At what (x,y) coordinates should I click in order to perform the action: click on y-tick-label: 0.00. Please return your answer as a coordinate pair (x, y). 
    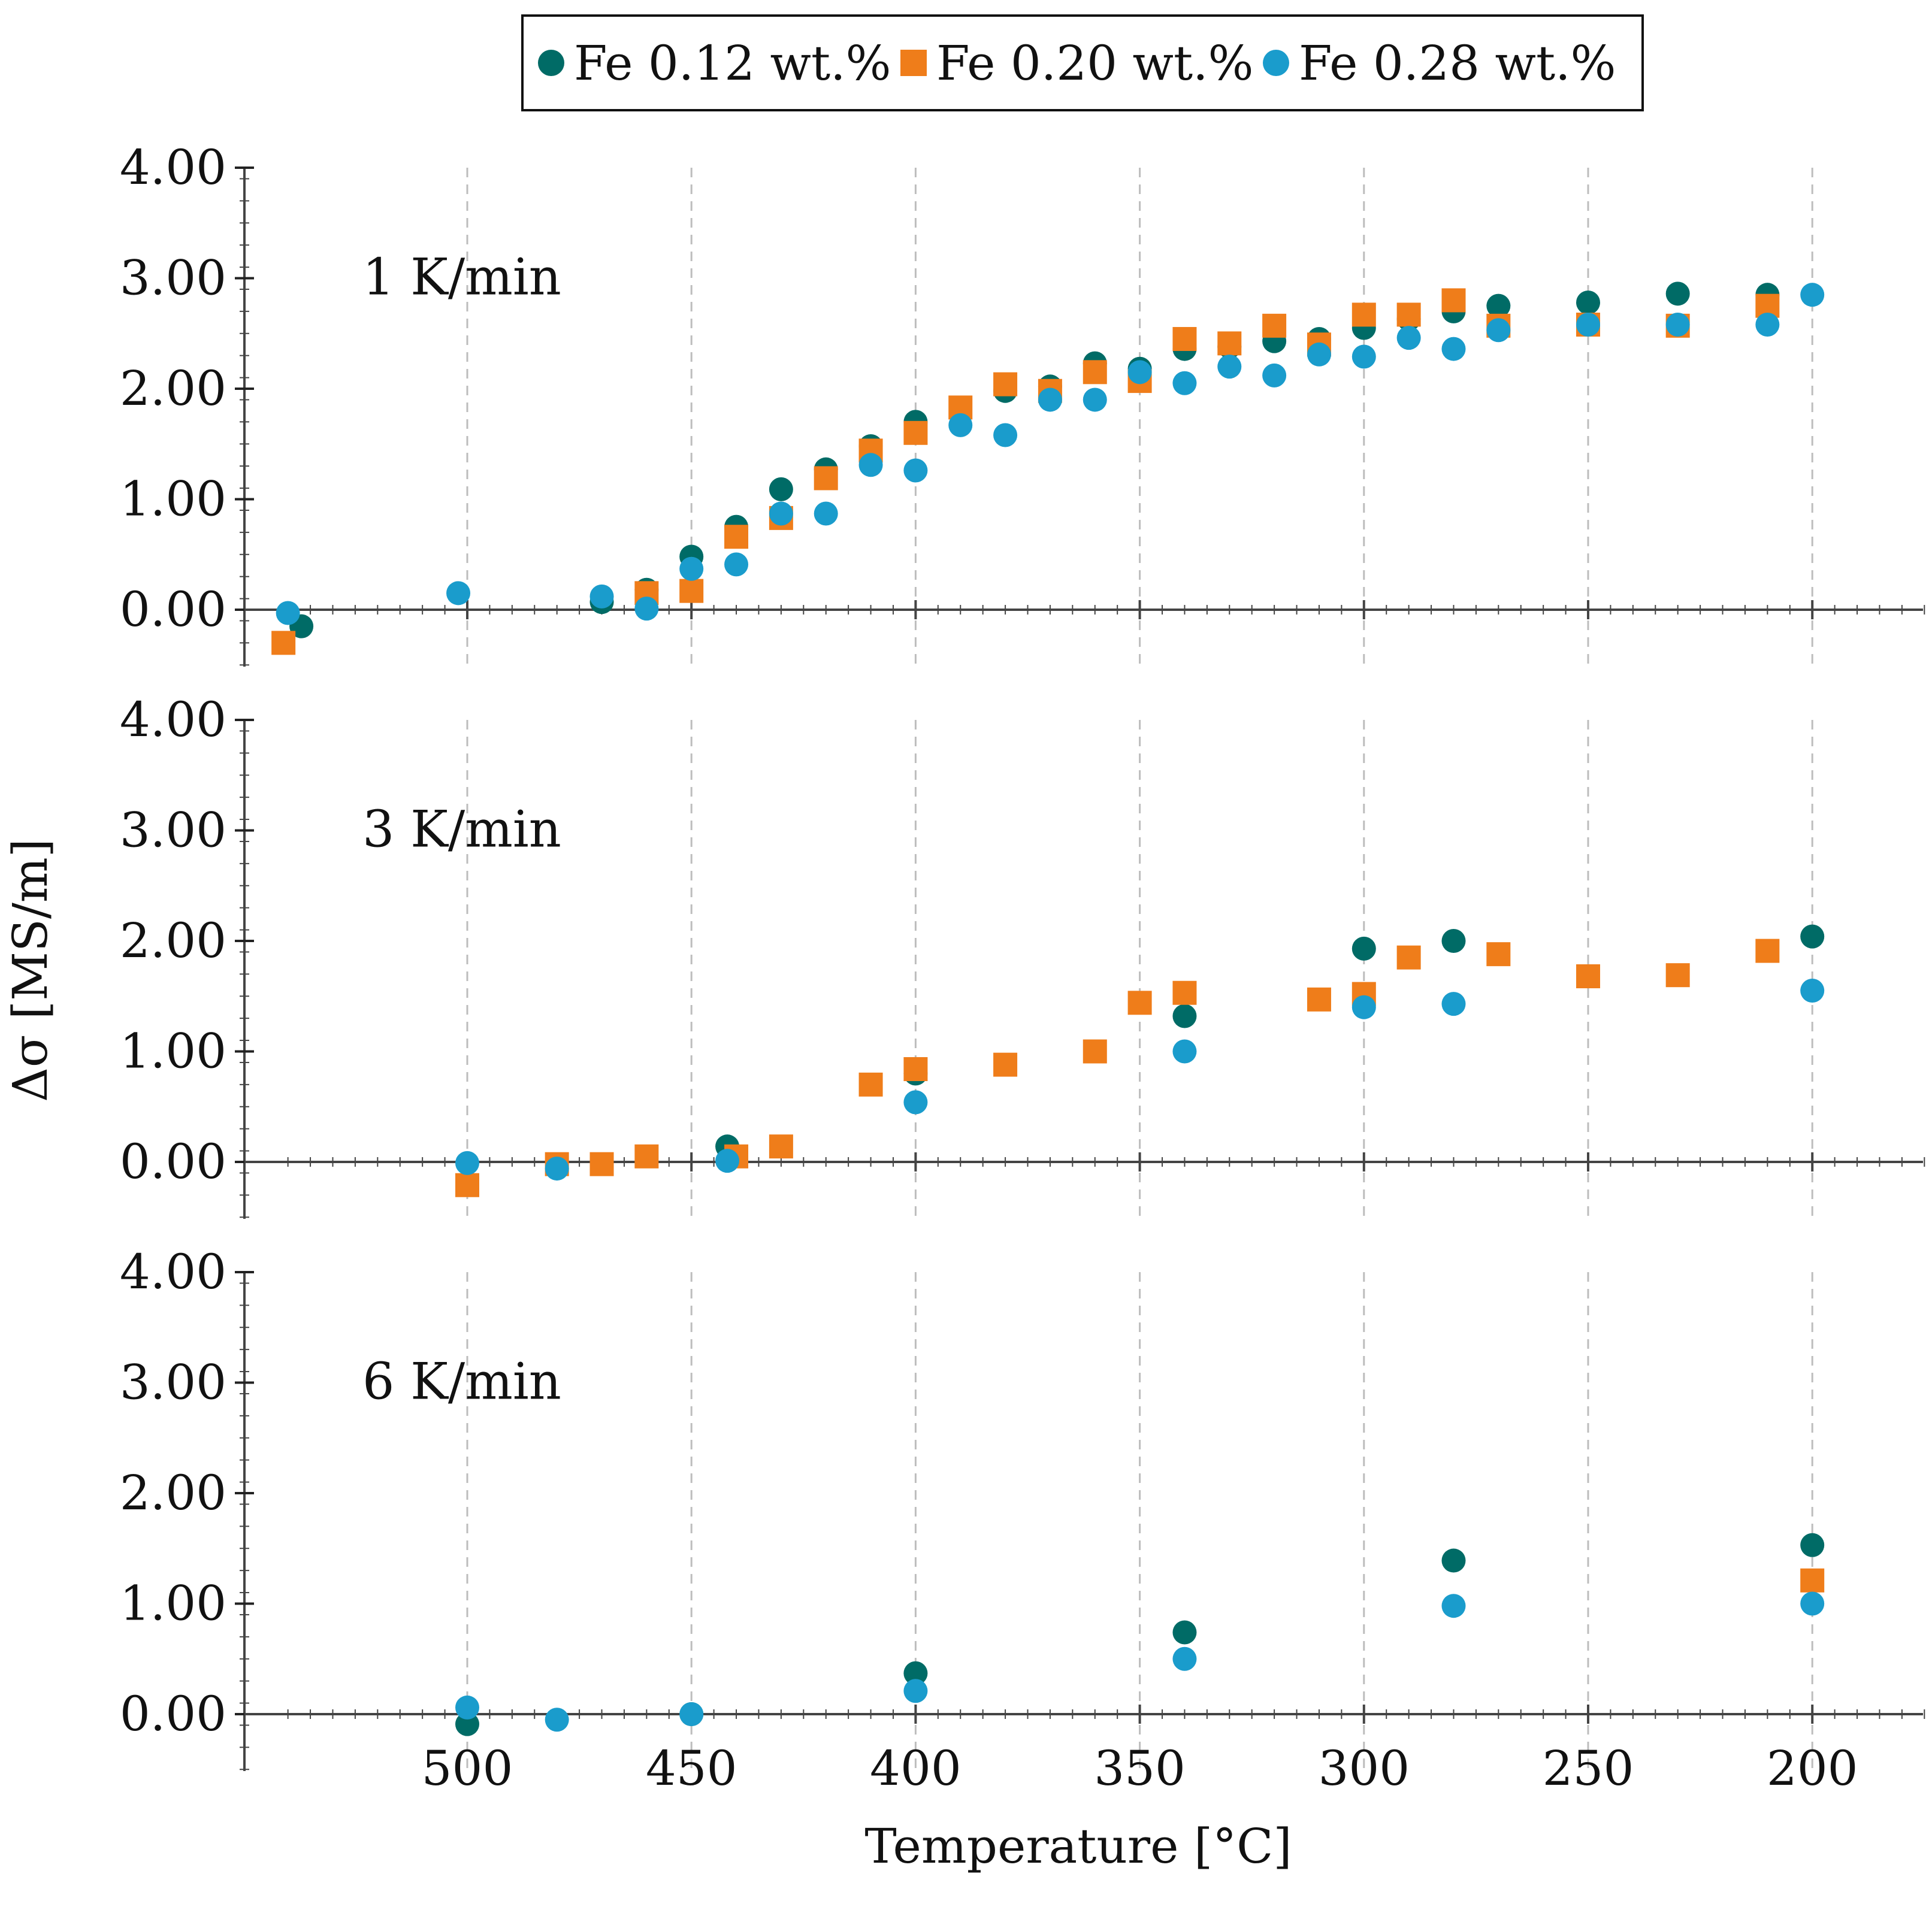
    Looking at the image, I should click on (173, 1714).